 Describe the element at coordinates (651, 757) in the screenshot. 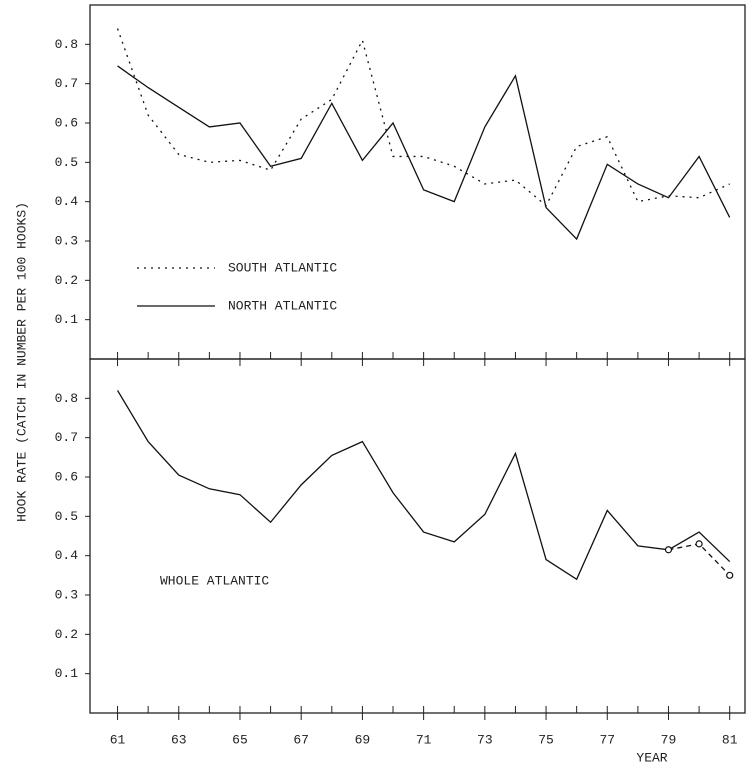

I see `x-axis-label: YEAR` at that location.